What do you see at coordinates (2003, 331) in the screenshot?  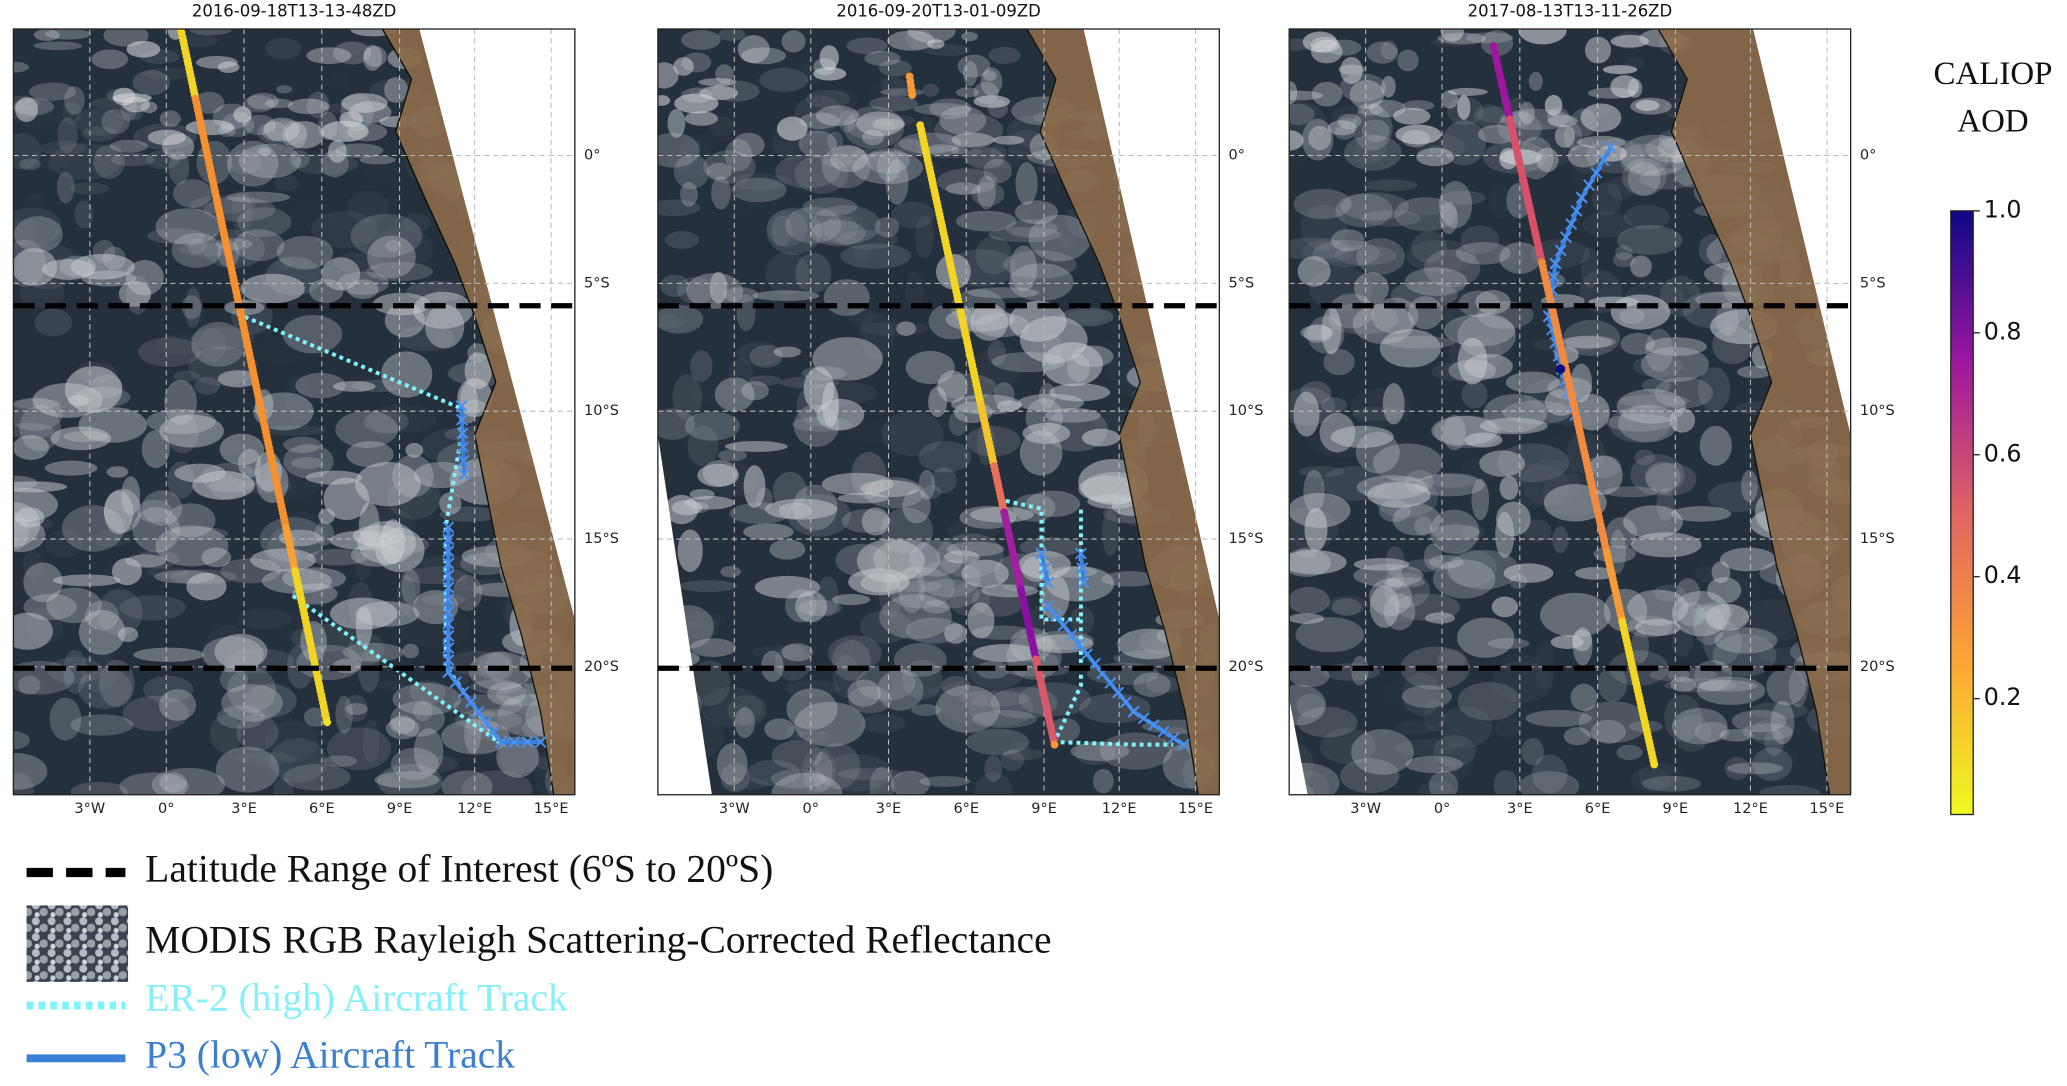 I see `colorbar-tick-label: 0.8` at bounding box center [2003, 331].